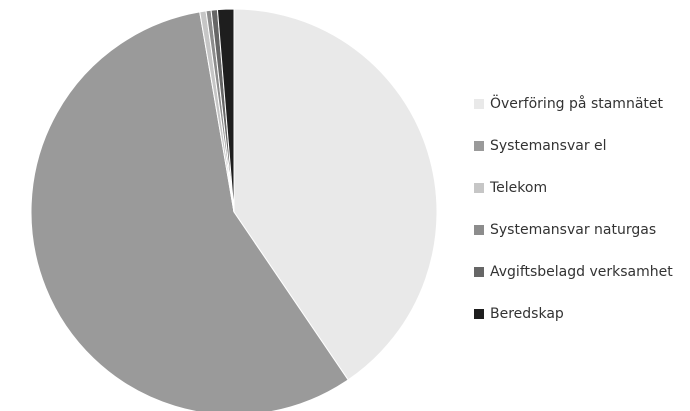  What do you see at coordinates (573, 230) in the screenshot?
I see `legend-label: Systemansvar naturgas` at bounding box center [573, 230].